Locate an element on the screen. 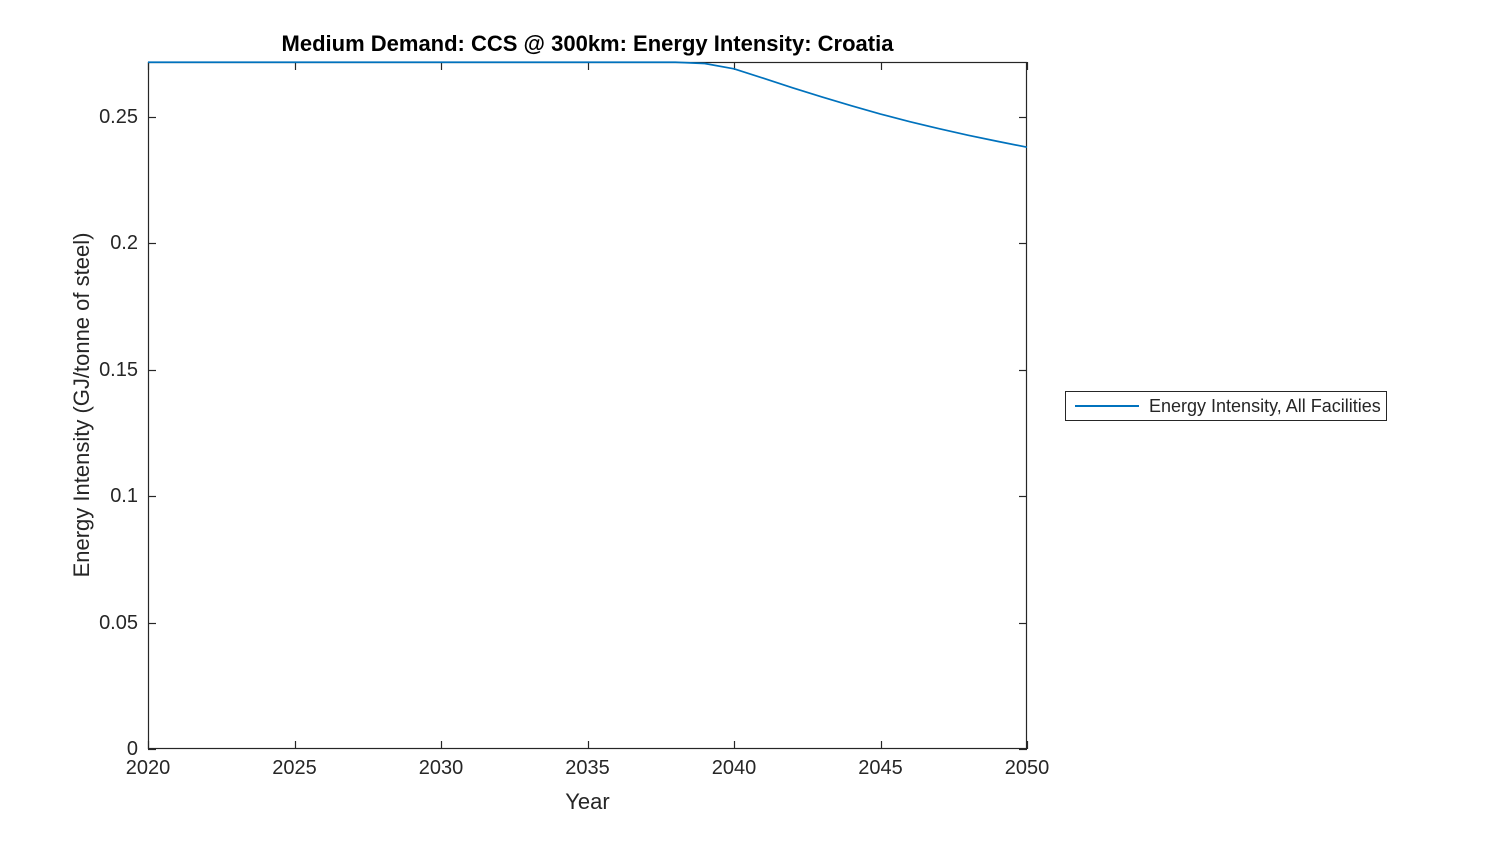 Image resolution: width=1500 pixels, height=844 pixels. x-tick-label: 2020 is located at coordinates (148, 768).